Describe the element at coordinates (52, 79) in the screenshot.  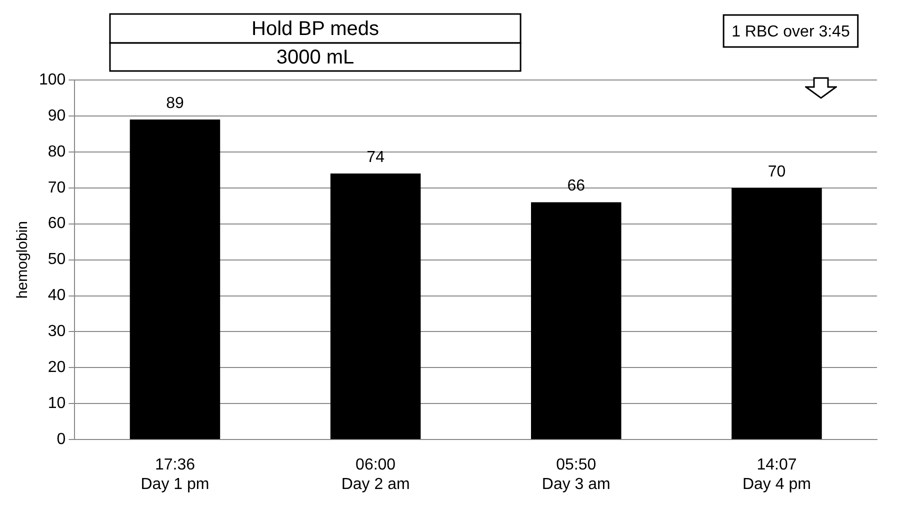
I see `y-tick-label: 100` at that location.